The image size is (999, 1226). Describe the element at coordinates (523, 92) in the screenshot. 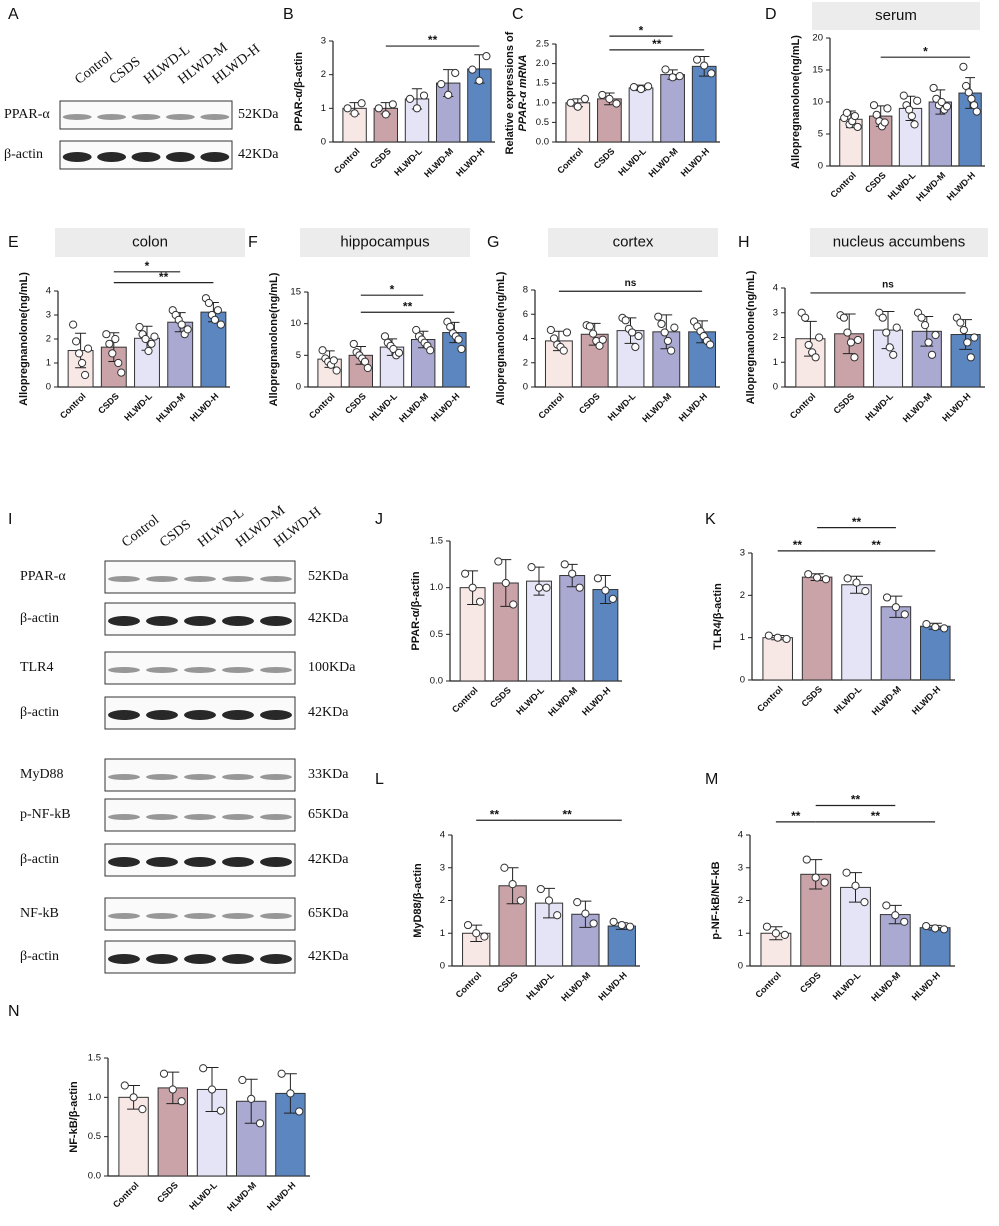

I see `y-axis-label: PPAR-α mRNA` at that location.